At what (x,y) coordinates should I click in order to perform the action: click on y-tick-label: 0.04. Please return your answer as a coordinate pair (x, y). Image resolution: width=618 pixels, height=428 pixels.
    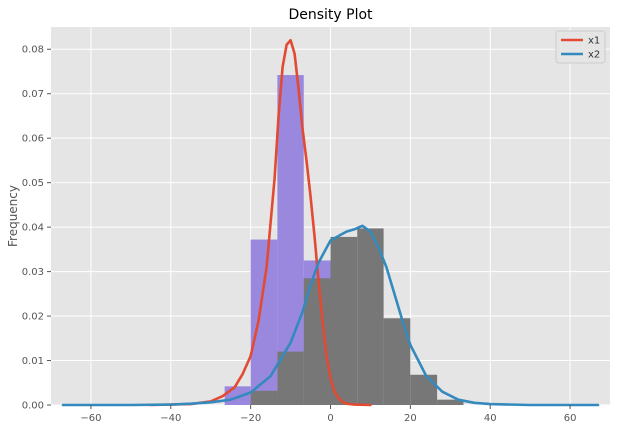
    Looking at the image, I should click on (33, 228).